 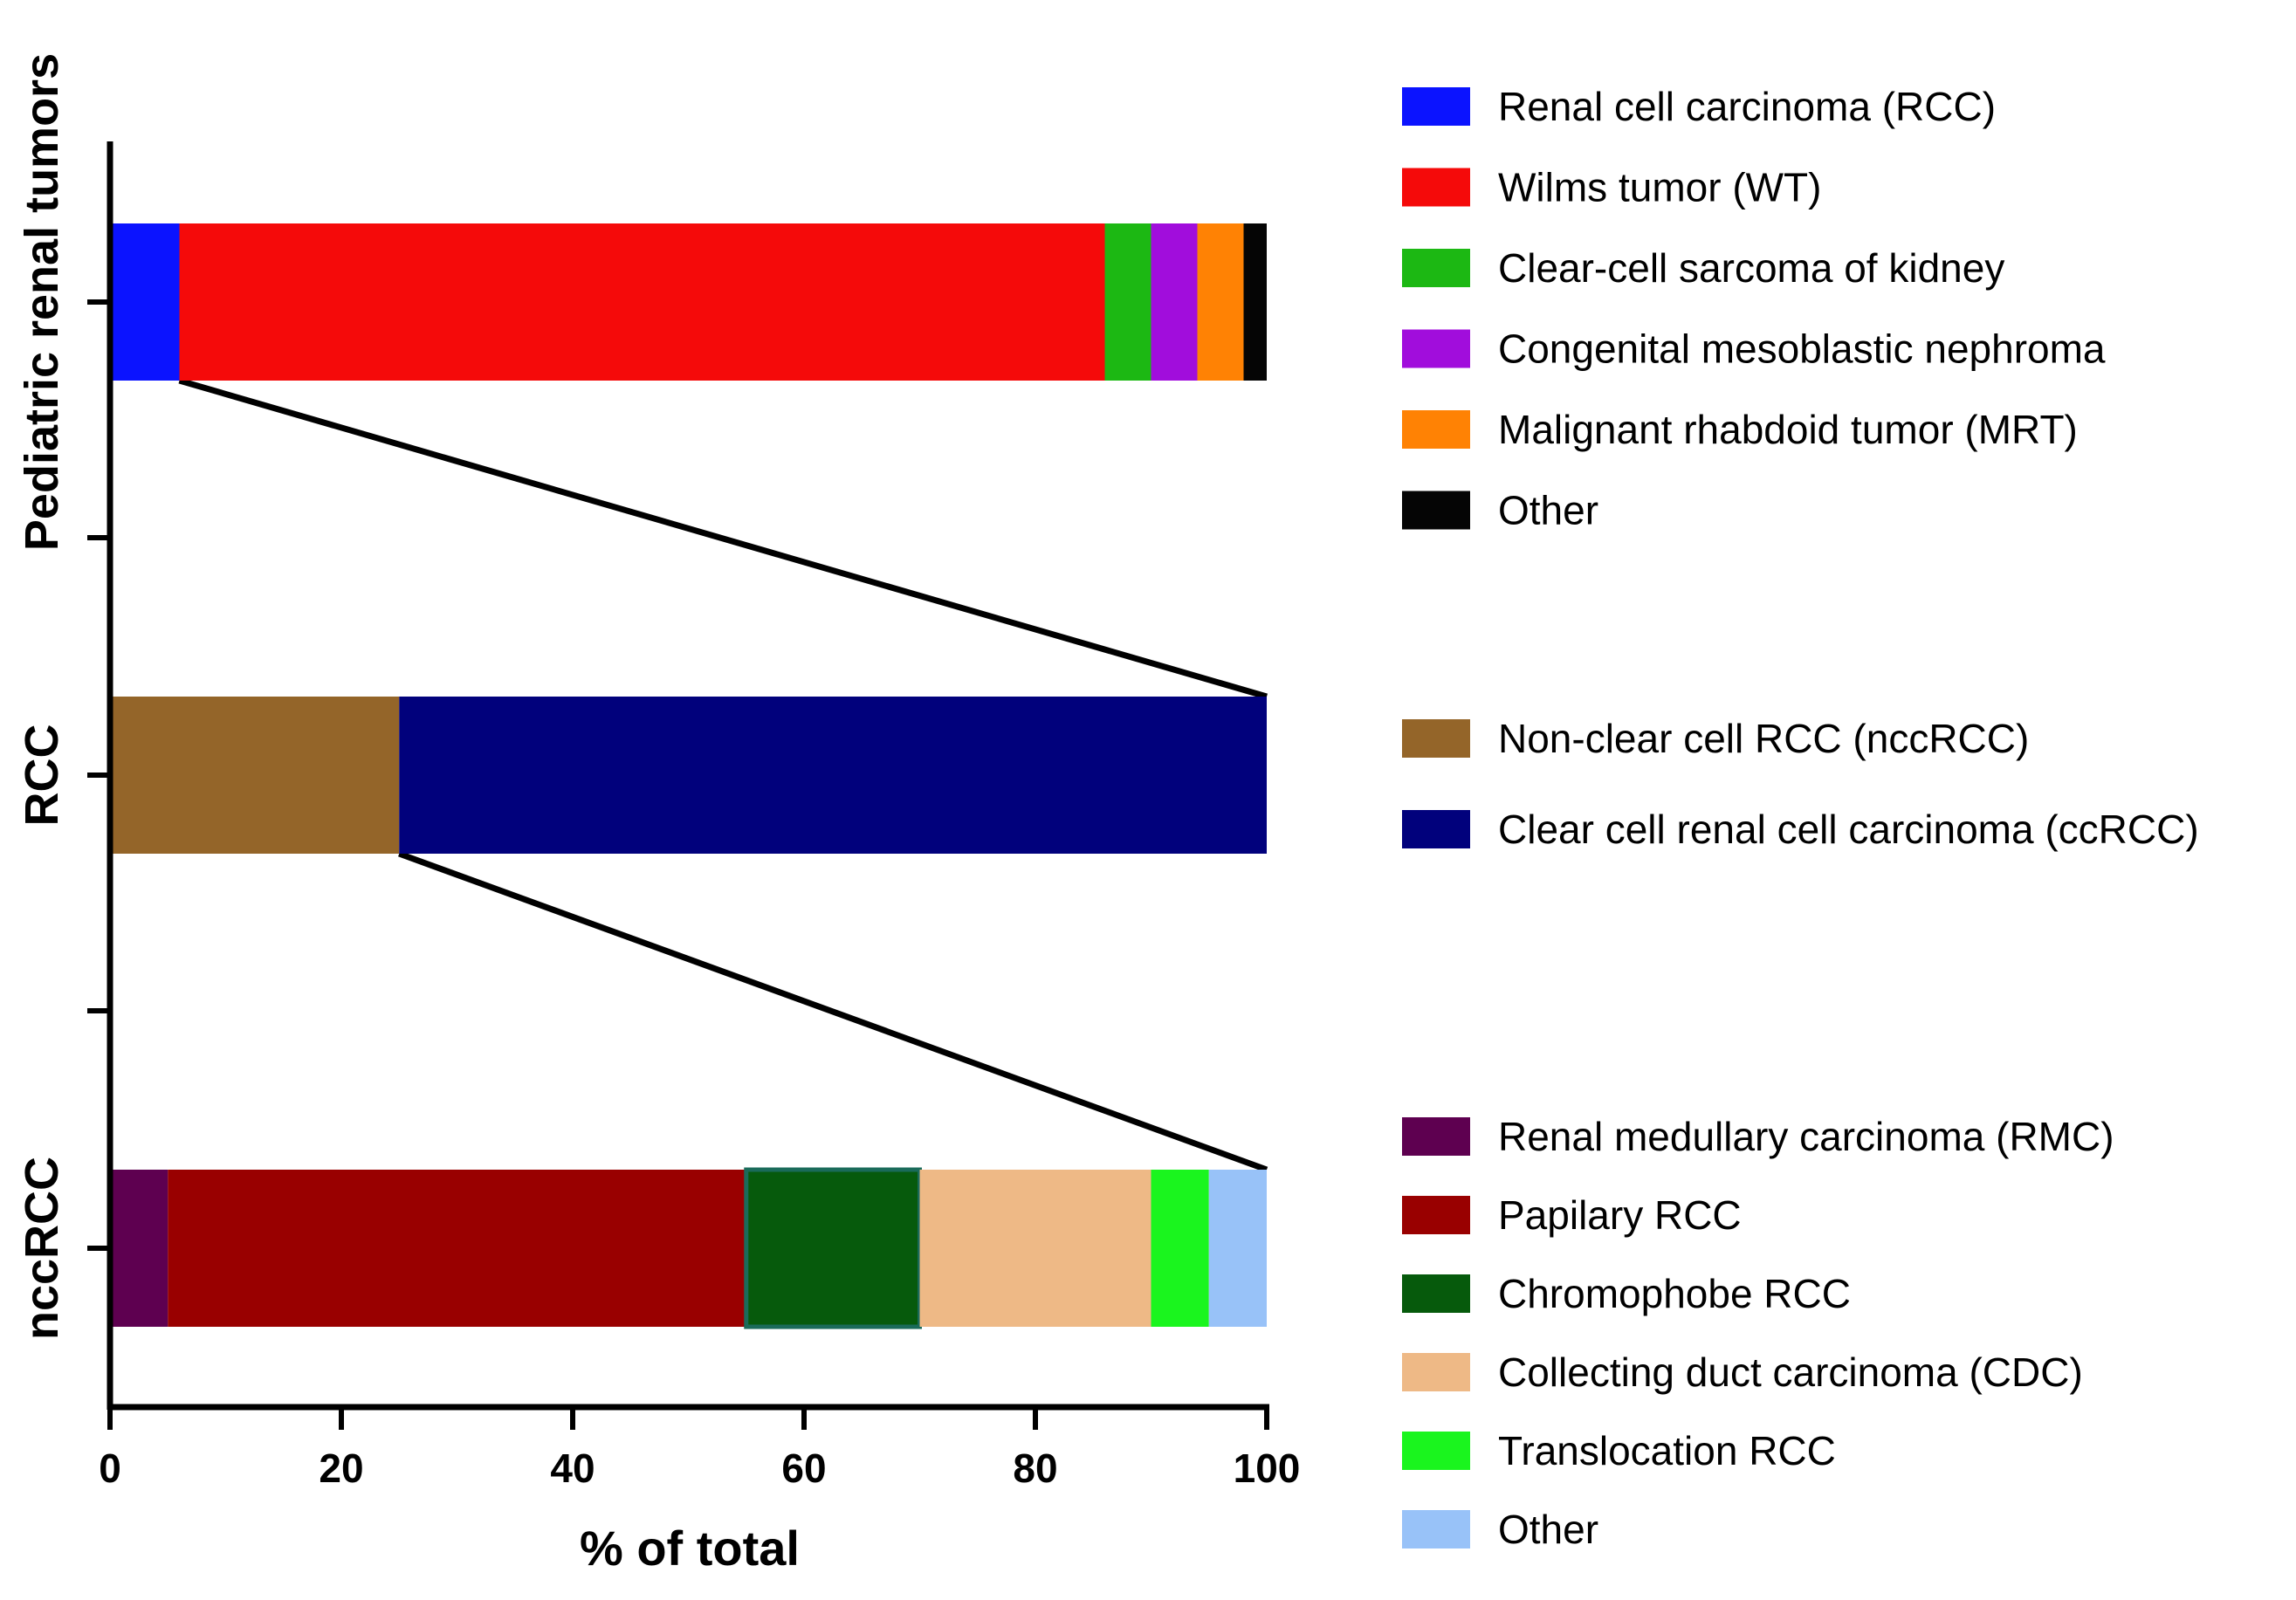 What do you see at coordinates (1788, 429) in the screenshot?
I see `legend-label: Malignant rhabdoid tumor (MRT)` at bounding box center [1788, 429].